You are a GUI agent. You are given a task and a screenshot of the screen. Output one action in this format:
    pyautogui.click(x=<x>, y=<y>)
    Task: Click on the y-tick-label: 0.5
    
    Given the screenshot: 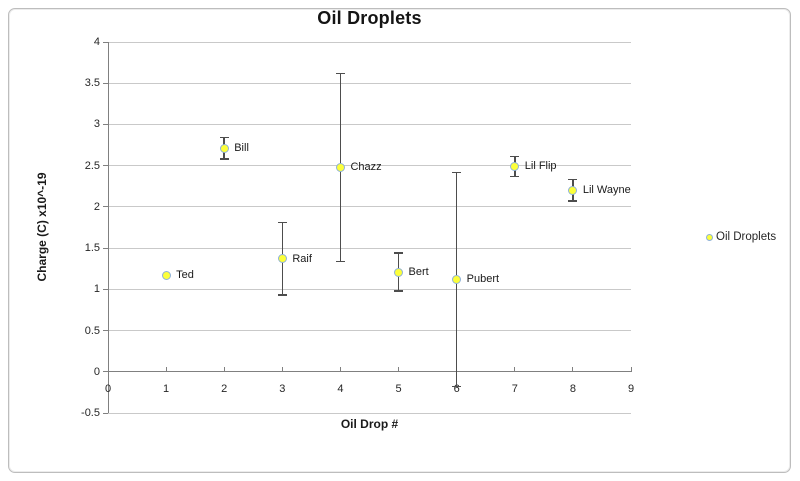 What is the action you would take?
    pyautogui.click(x=92, y=330)
    